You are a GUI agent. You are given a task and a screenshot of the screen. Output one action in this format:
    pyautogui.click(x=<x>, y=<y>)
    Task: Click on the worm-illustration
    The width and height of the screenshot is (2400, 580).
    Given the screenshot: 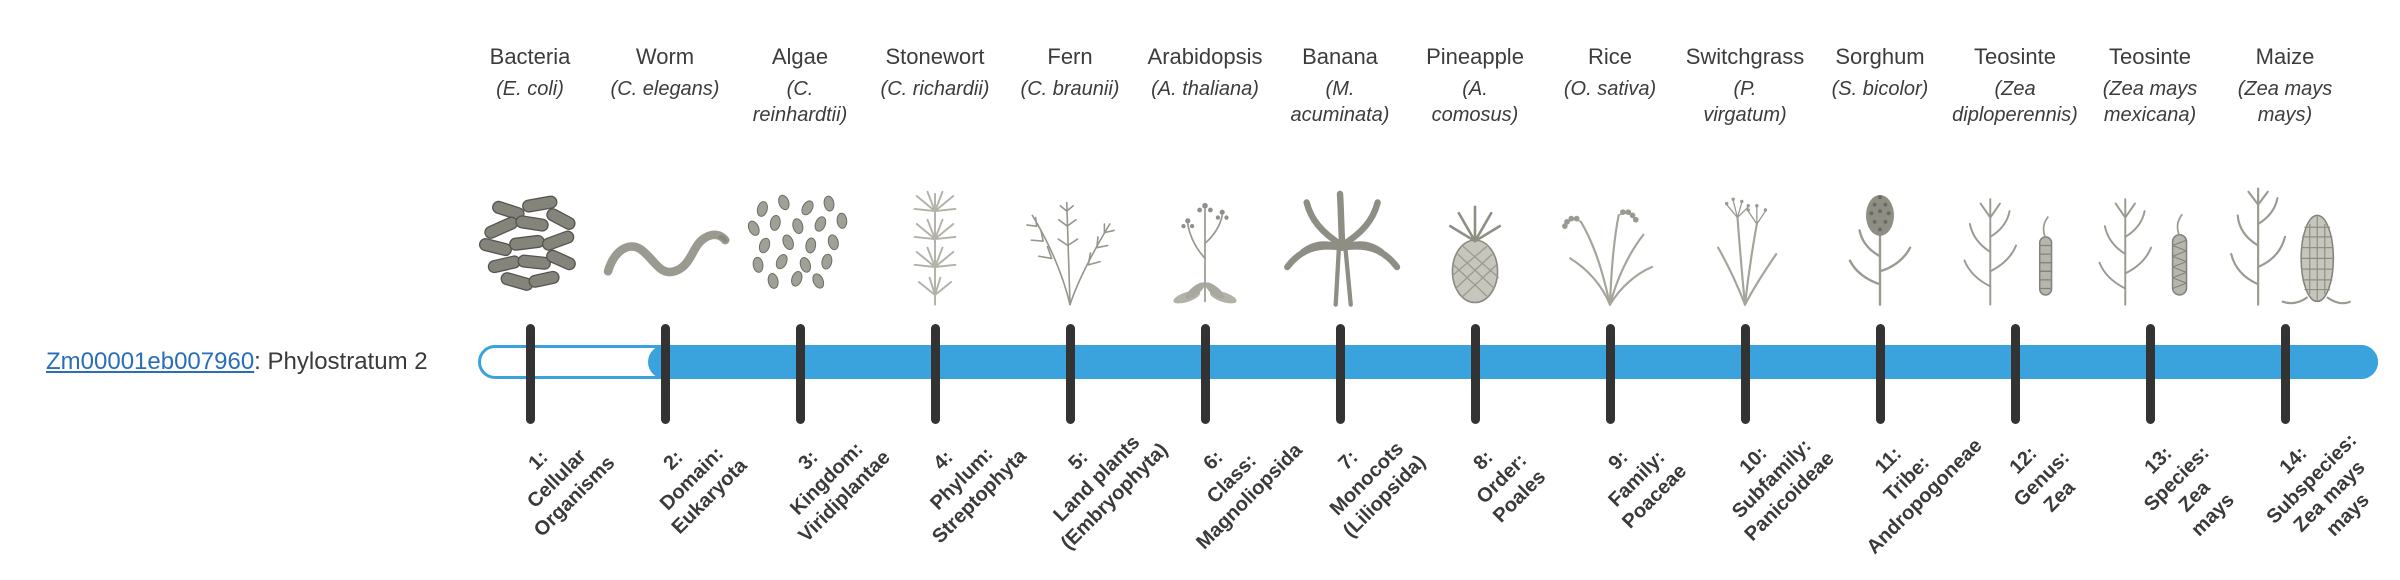 What is the action you would take?
    pyautogui.click(x=665, y=224)
    